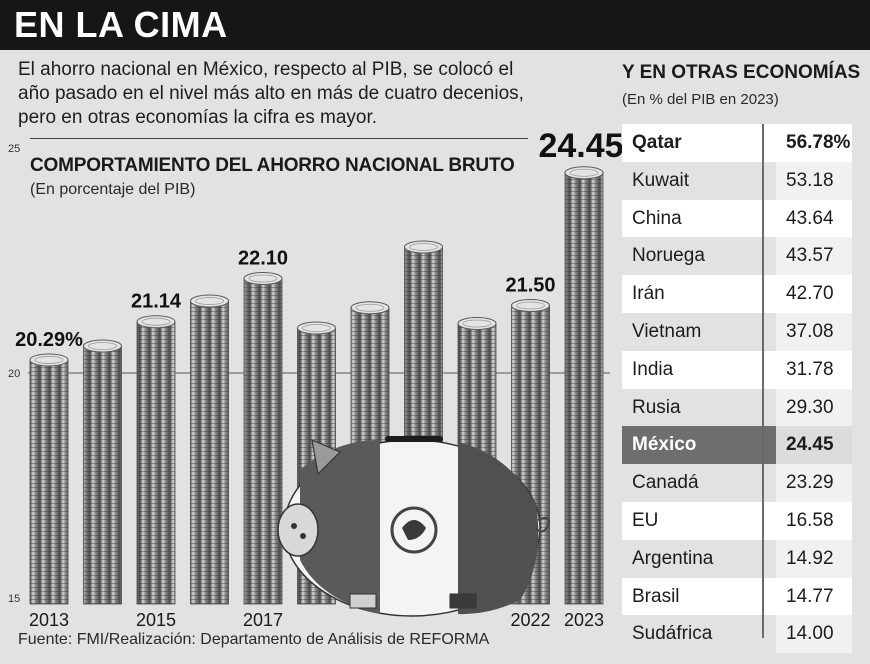 The image size is (870, 664). What do you see at coordinates (584, 620) in the screenshot?
I see `x-tick-label: 2023` at bounding box center [584, 620].